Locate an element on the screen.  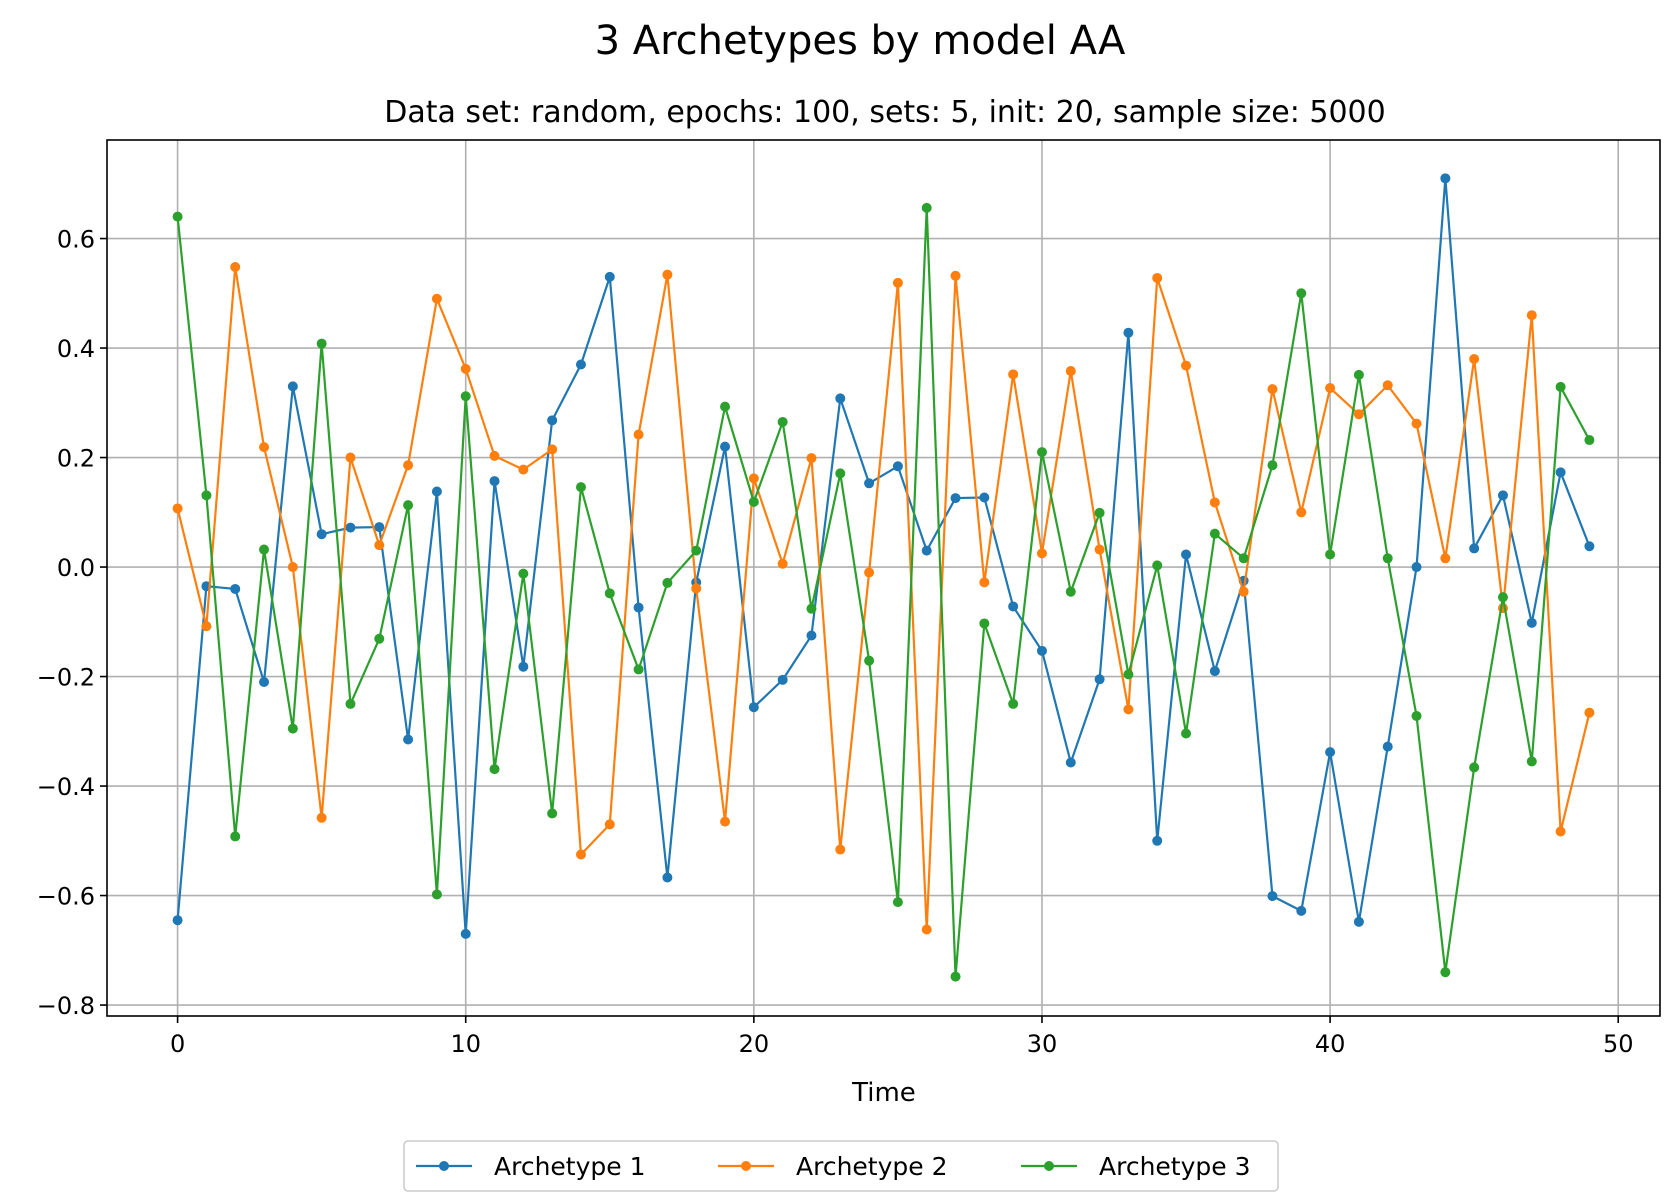
legend-label: Archetype 1 is located at coordinates (570, 1166).